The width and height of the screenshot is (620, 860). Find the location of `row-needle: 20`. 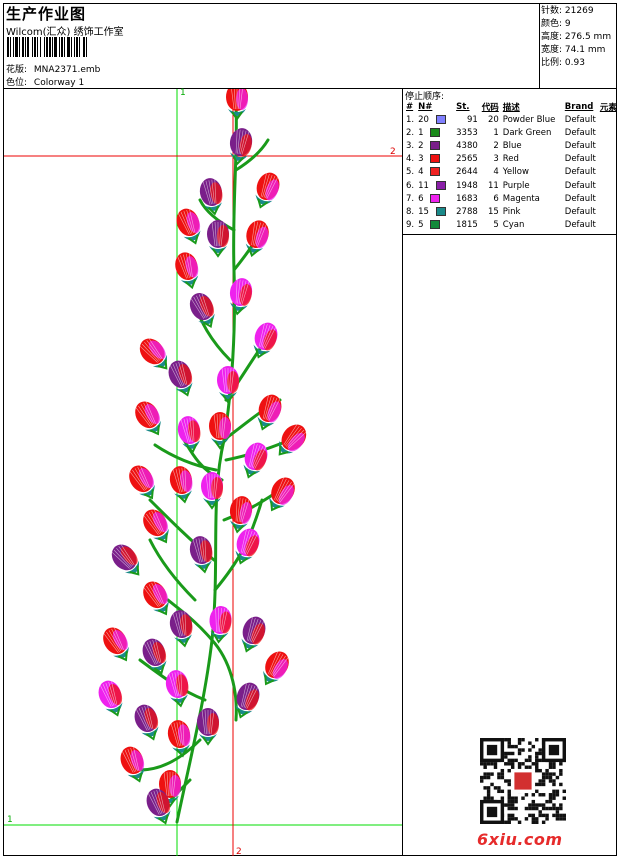

row-needle: 20 is located at coordinates (435, 119).